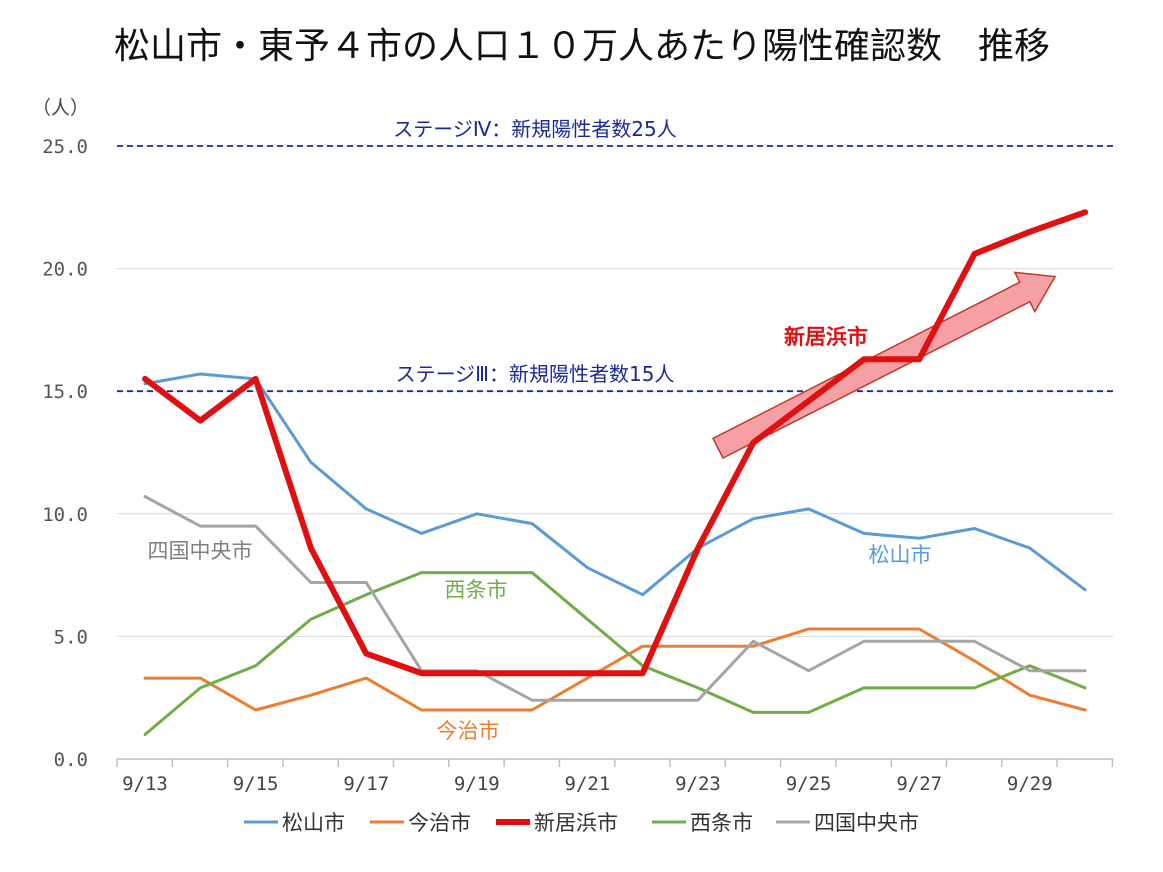 The height and width of the screenshot is (872, 1163). Describe the element at coordinates (477, 784) in the screenshot. I see `x-tick-label: 9/19` at that location.